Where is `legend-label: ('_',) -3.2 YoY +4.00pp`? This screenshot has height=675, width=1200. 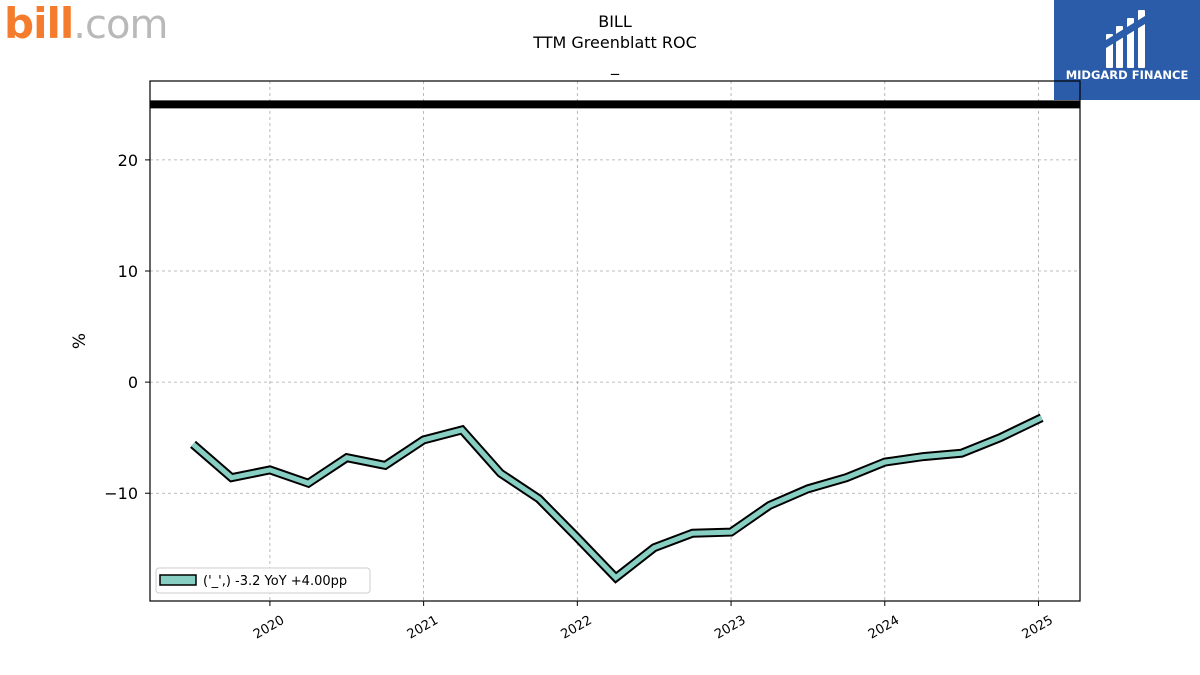
legend-label: ('_',) -3.2 YoY +4.00pp is located at coordinates (275, 581).